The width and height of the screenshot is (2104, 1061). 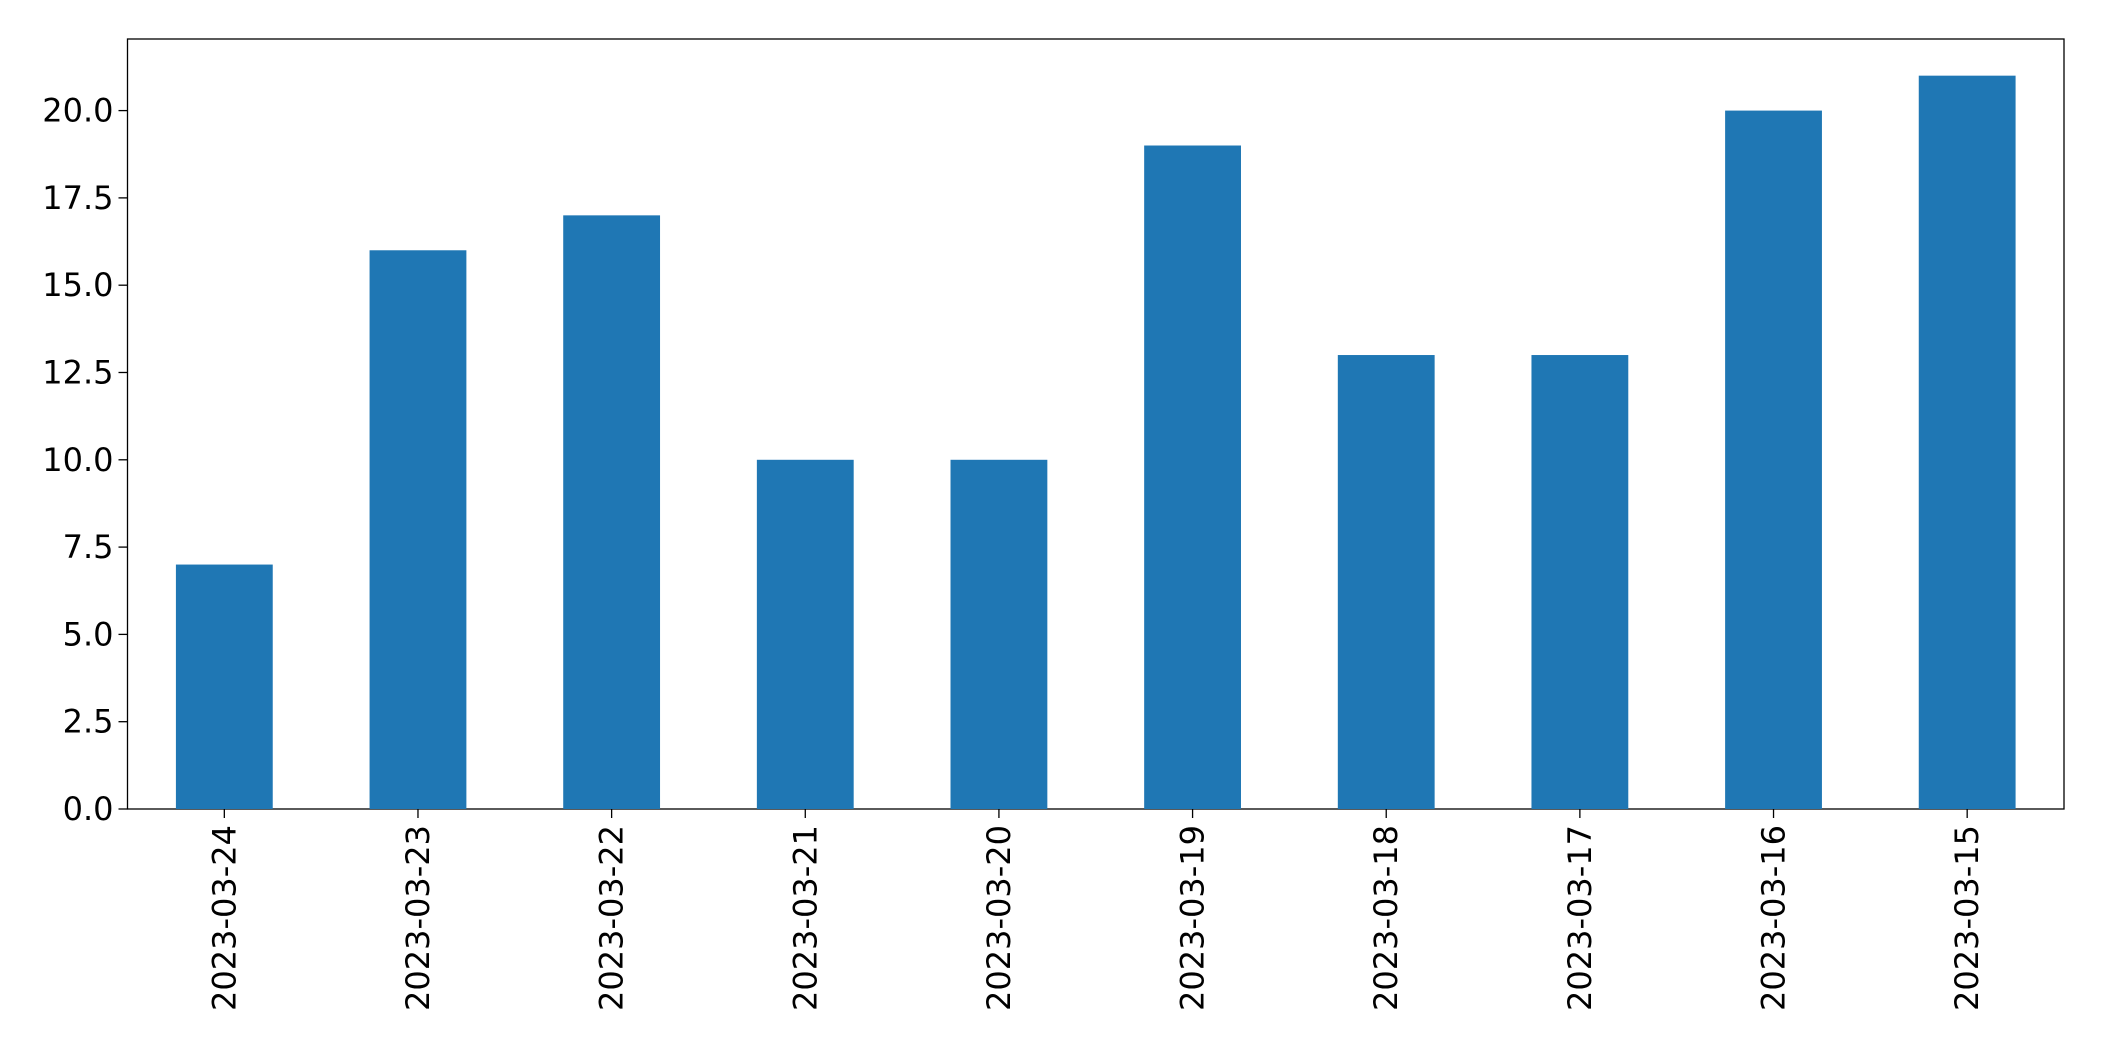 I want to click on x-tick-label: 2023-03-22, so click(x=612, y=918).